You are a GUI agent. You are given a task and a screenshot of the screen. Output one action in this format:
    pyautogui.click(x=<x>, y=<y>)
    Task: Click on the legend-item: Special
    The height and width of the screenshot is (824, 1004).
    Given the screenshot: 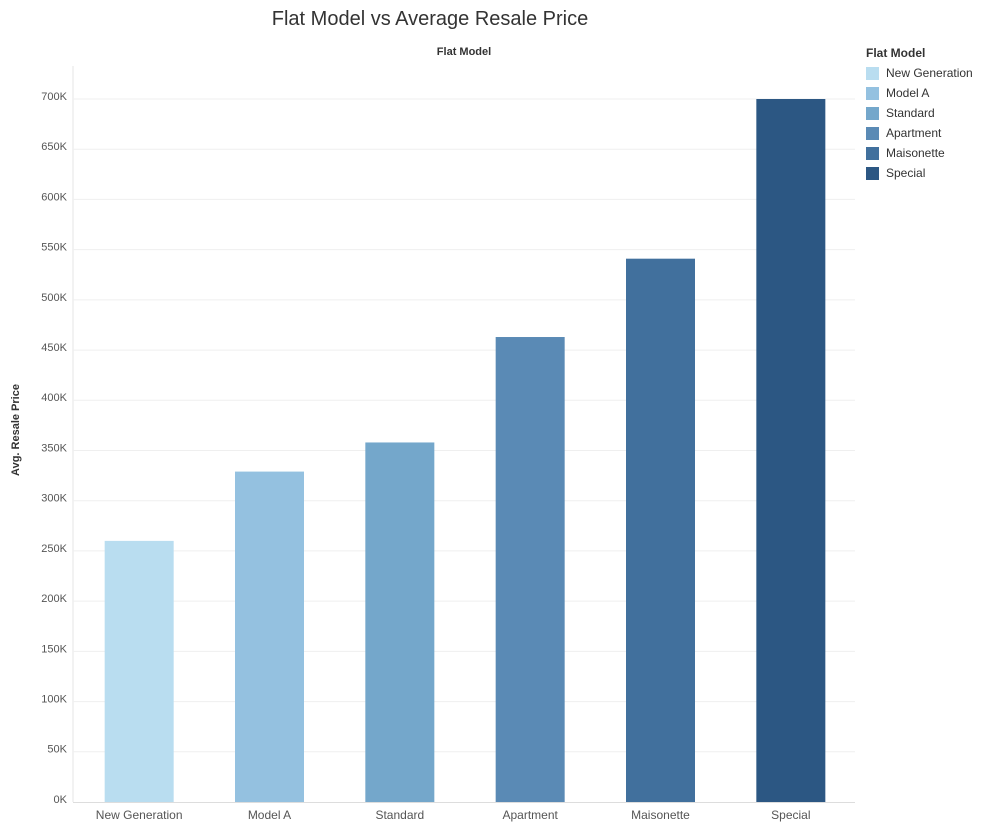 What is the action you would take?
    pyautogui.click(x=931, y=173)
    